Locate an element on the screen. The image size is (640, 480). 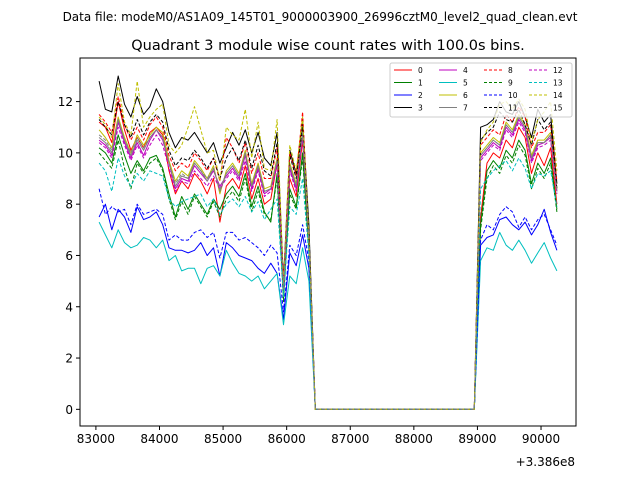
y-tick-label: 10 is located at coordinates (65, 153).